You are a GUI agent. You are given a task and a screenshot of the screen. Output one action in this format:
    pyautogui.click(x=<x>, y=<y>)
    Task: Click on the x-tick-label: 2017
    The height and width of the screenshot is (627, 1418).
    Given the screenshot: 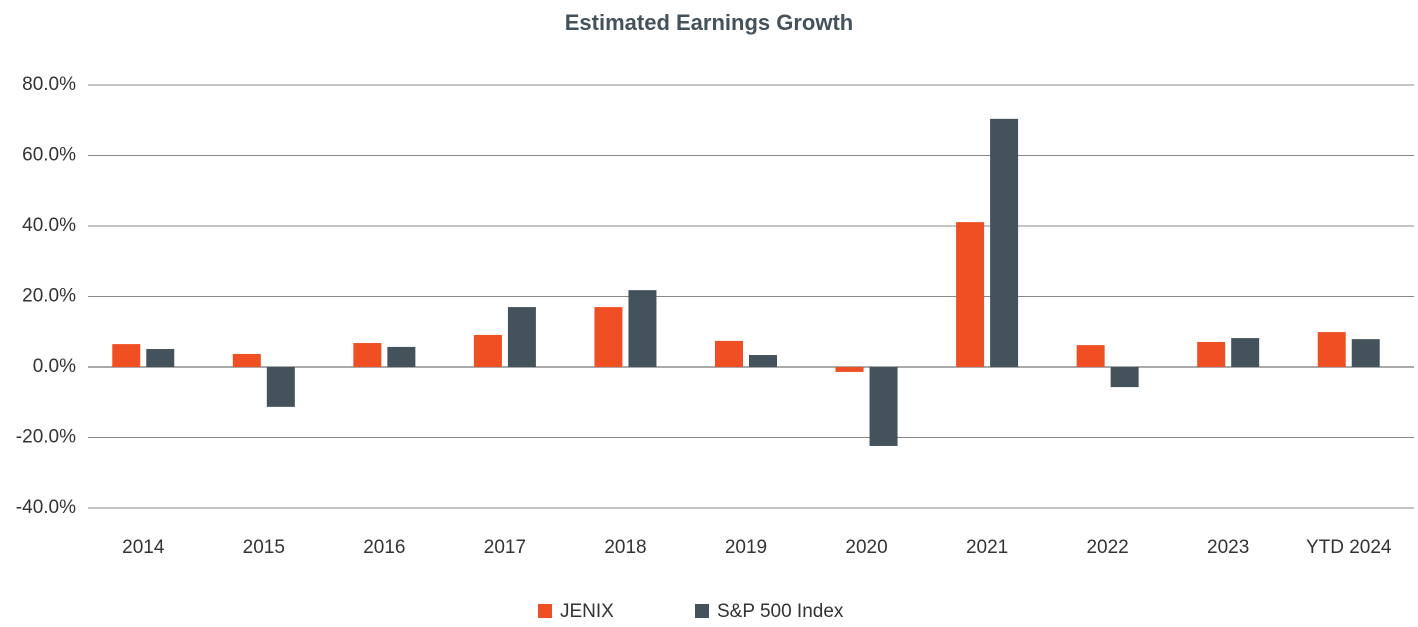 What is the action you would take?
    pyautogui.click(x=505, y=547)
    